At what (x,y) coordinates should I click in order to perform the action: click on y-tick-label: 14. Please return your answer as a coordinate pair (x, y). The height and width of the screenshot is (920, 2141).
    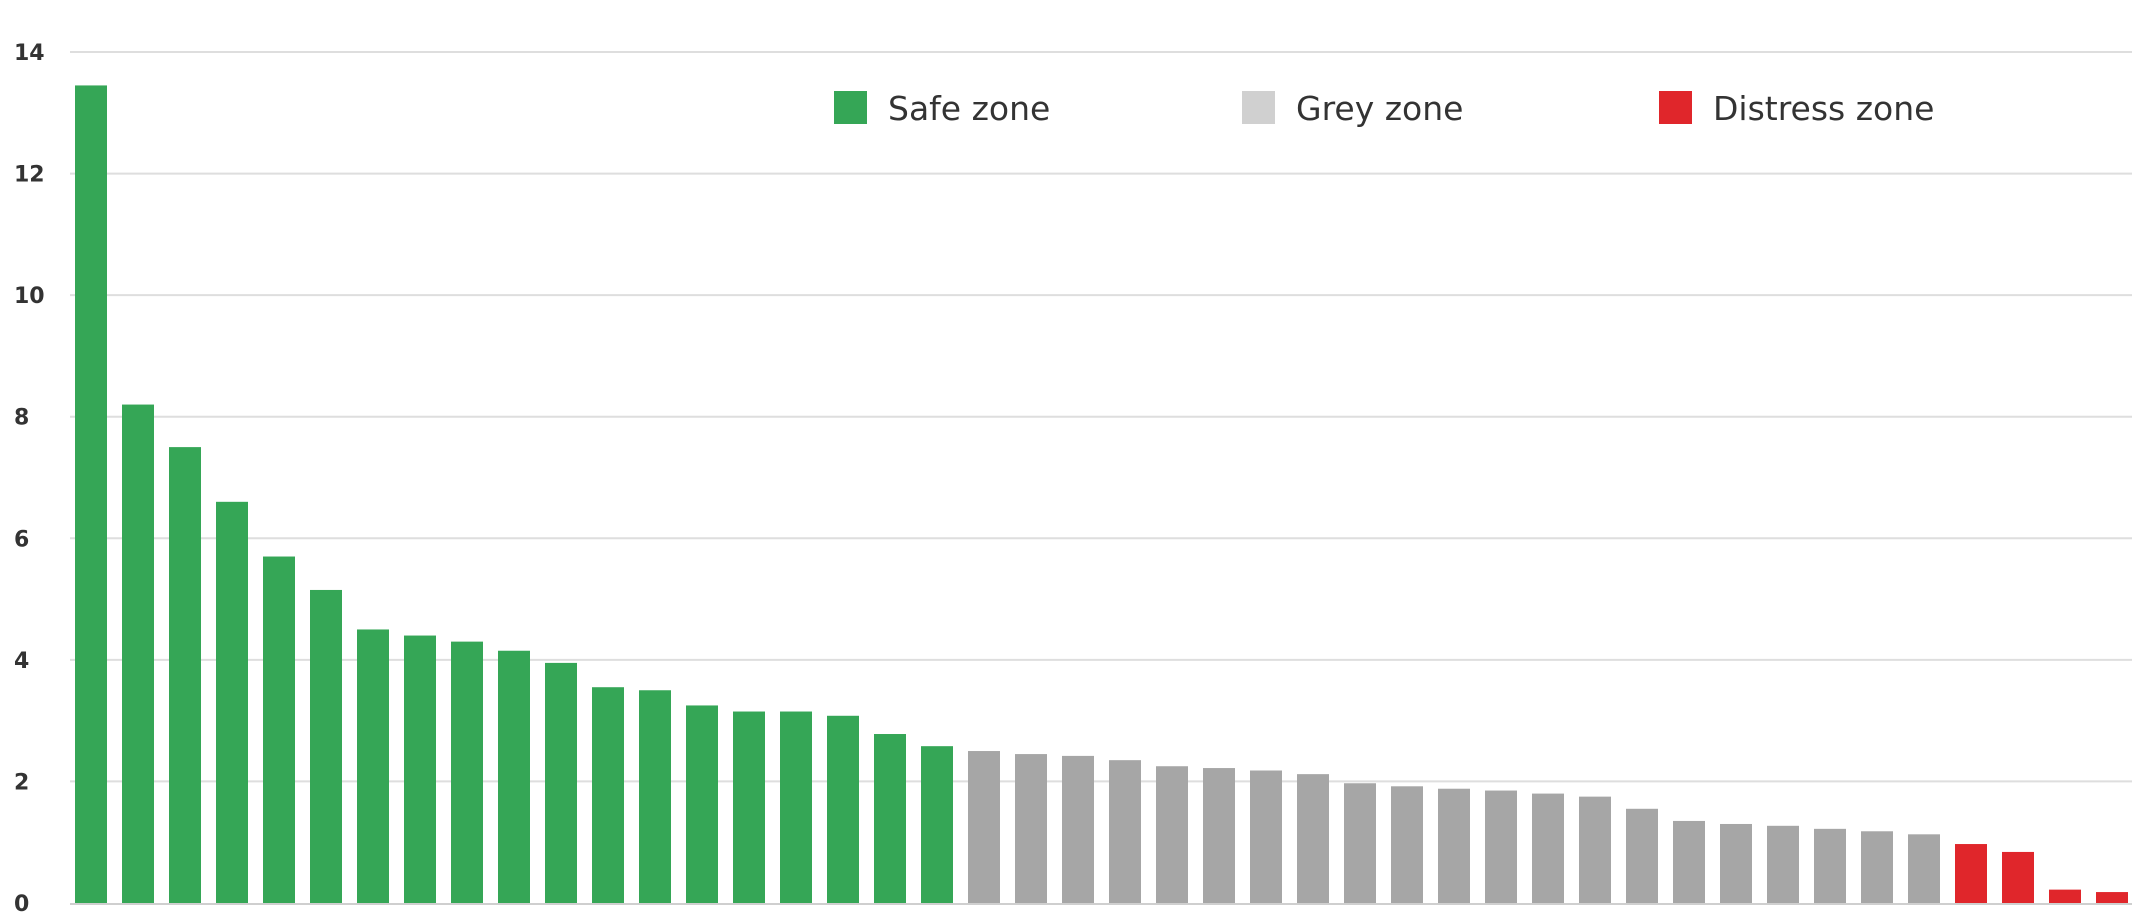
    Looking at the image, I should click on (29, 53).